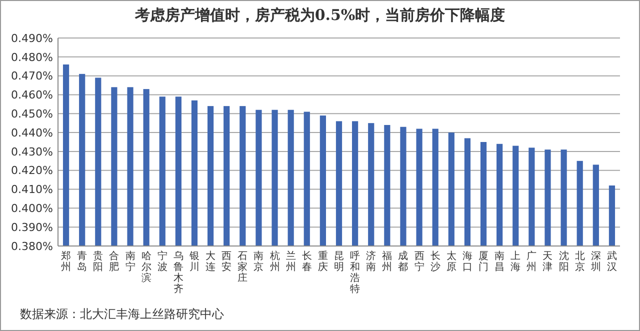  Describe the element at coordinates (82, 261) in the screenshot. I see `x-tick-label: 青岛` at that location.